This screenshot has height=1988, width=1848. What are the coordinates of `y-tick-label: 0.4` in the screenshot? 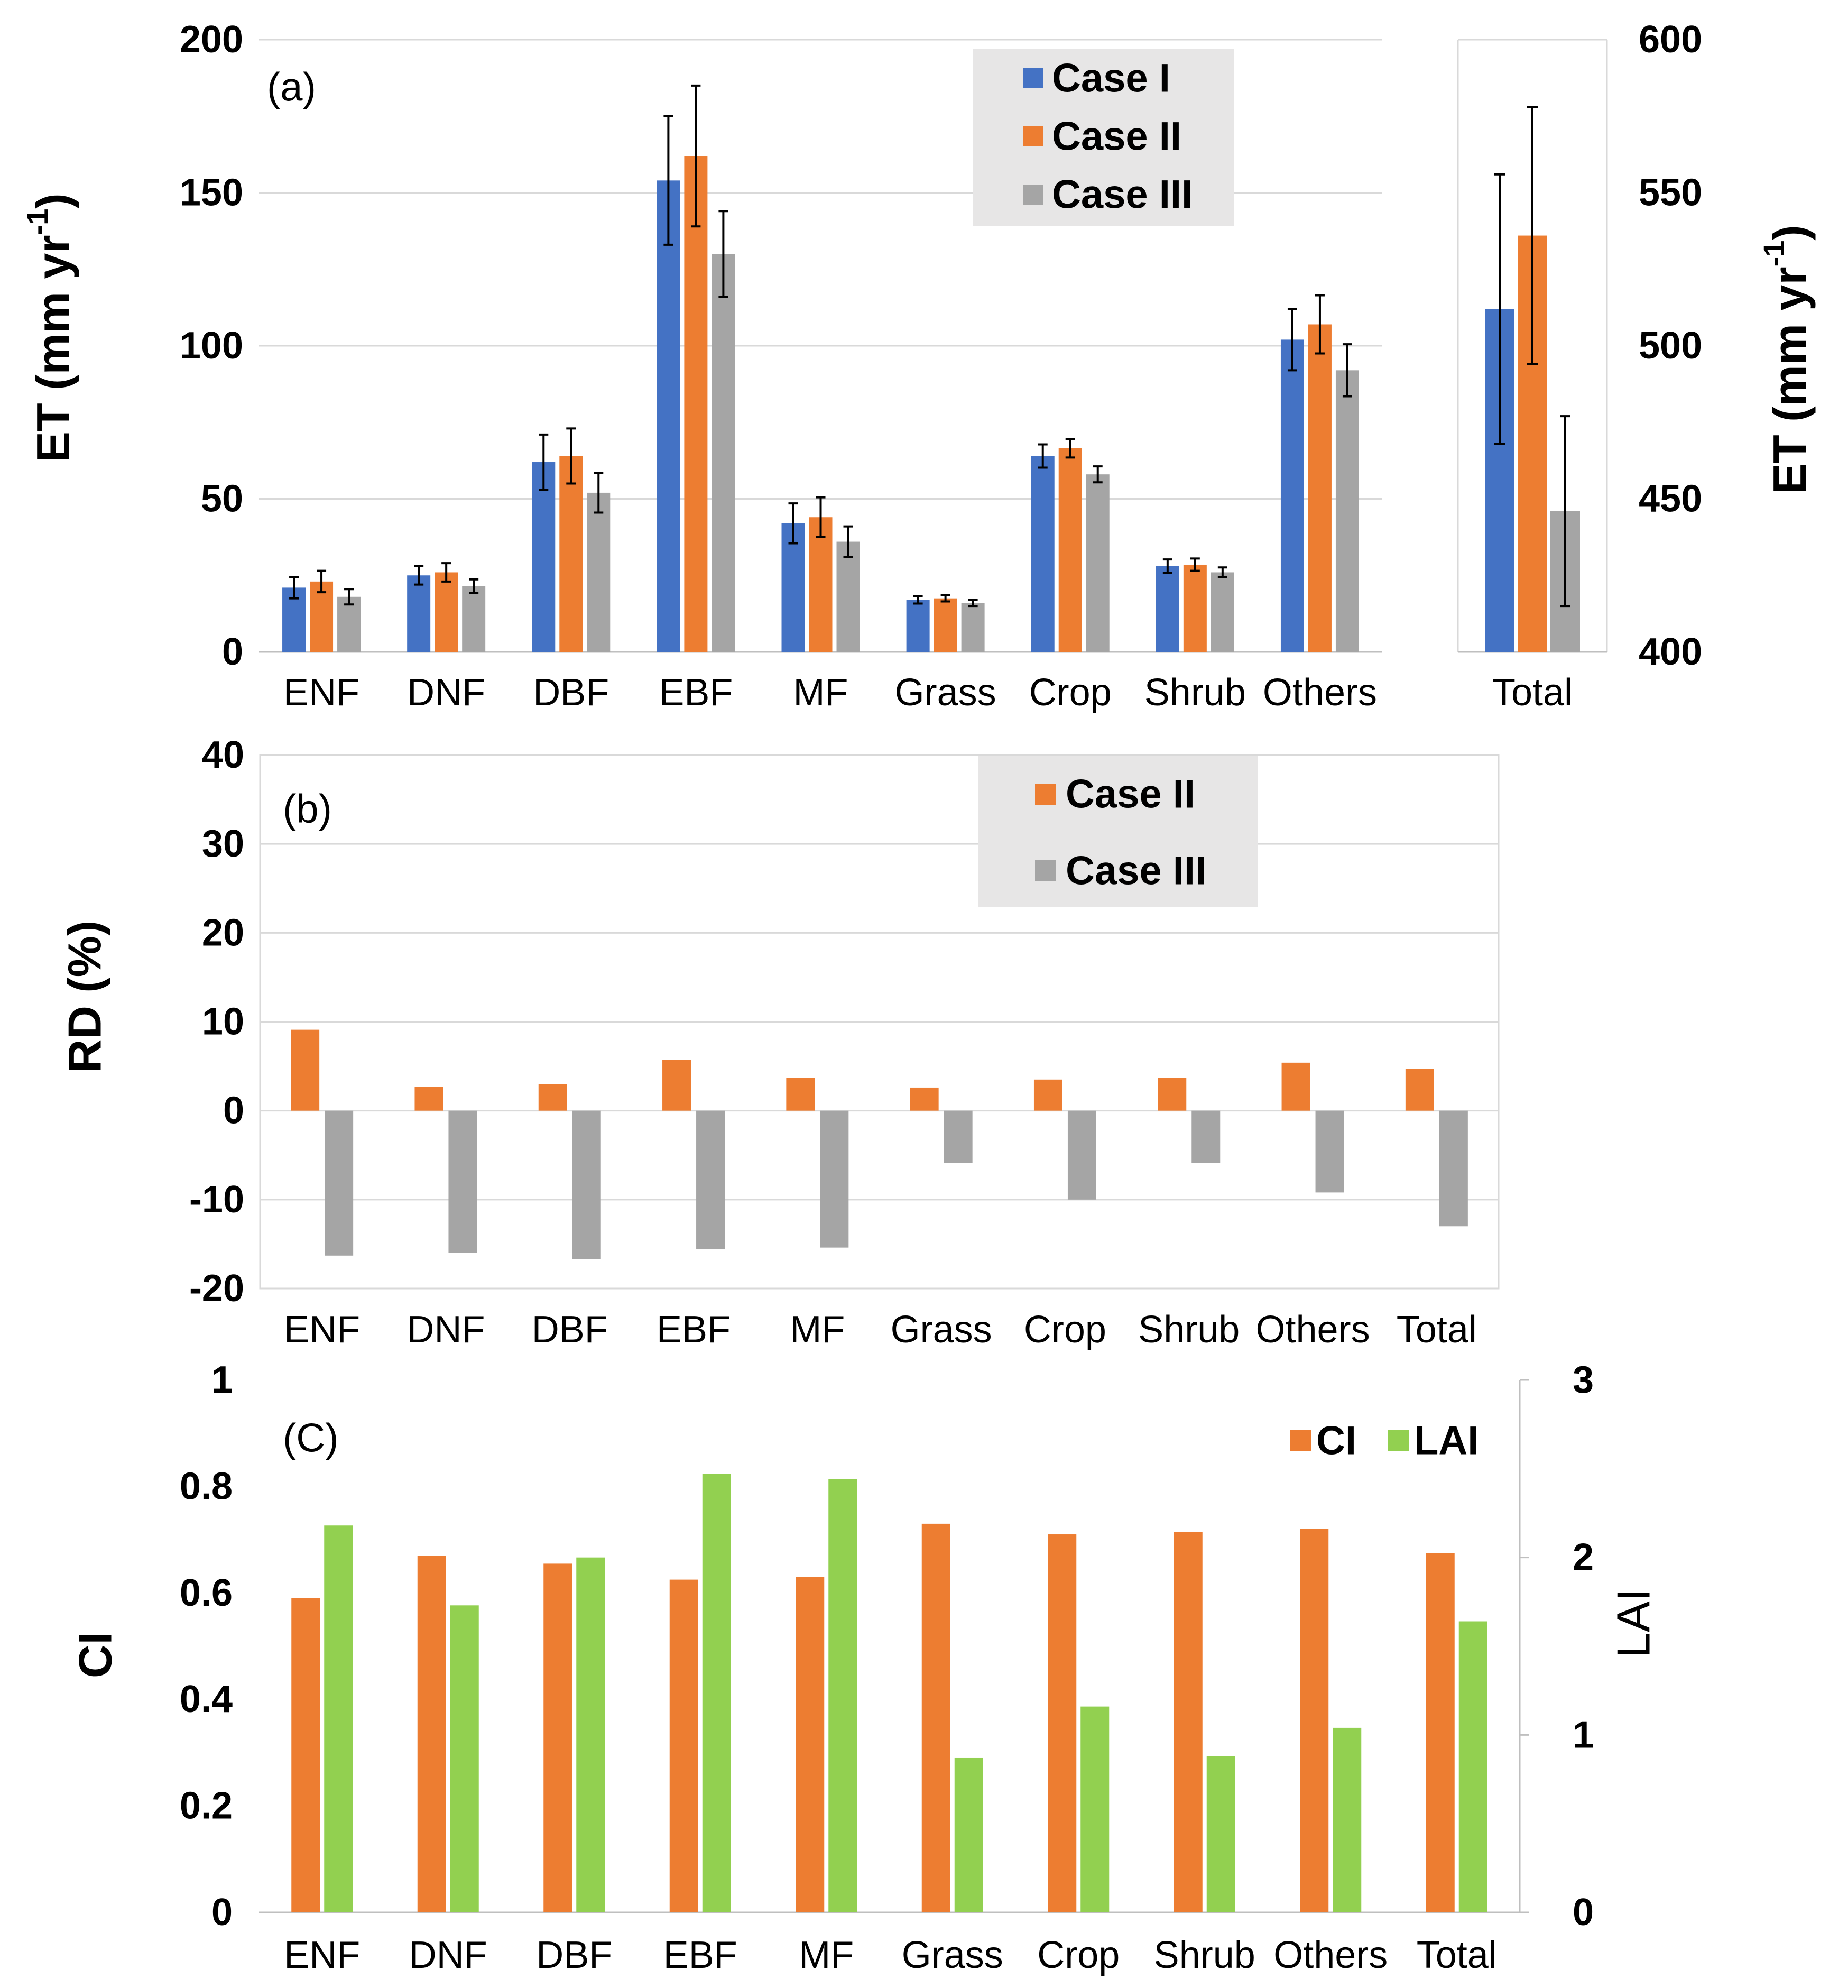 It's located at (206, 1699).